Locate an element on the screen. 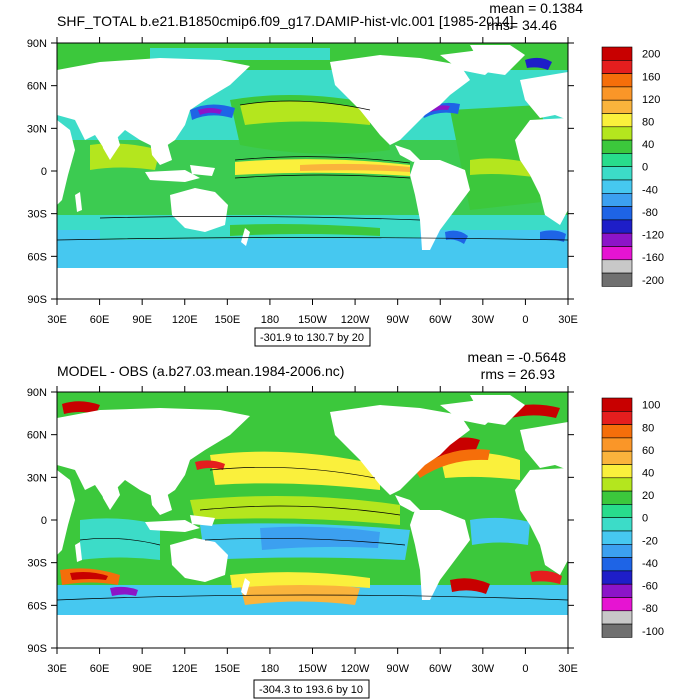 Image resolution: width=700 pixels, height=700 pixels. panel-2-gulfstream-orange is located at coordinates (452, 463).